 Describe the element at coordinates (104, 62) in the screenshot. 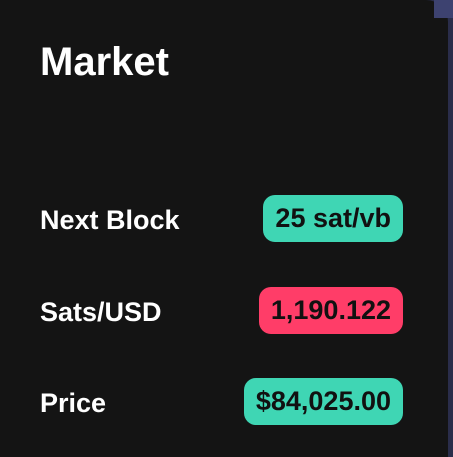

I see `card-title: Market` at that location.